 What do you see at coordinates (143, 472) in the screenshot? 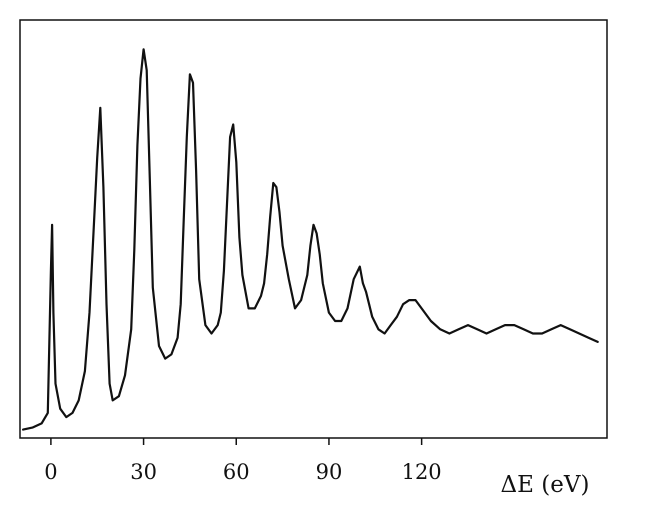
I see `x-tick-label: 30` at bounding box center [143, 472].